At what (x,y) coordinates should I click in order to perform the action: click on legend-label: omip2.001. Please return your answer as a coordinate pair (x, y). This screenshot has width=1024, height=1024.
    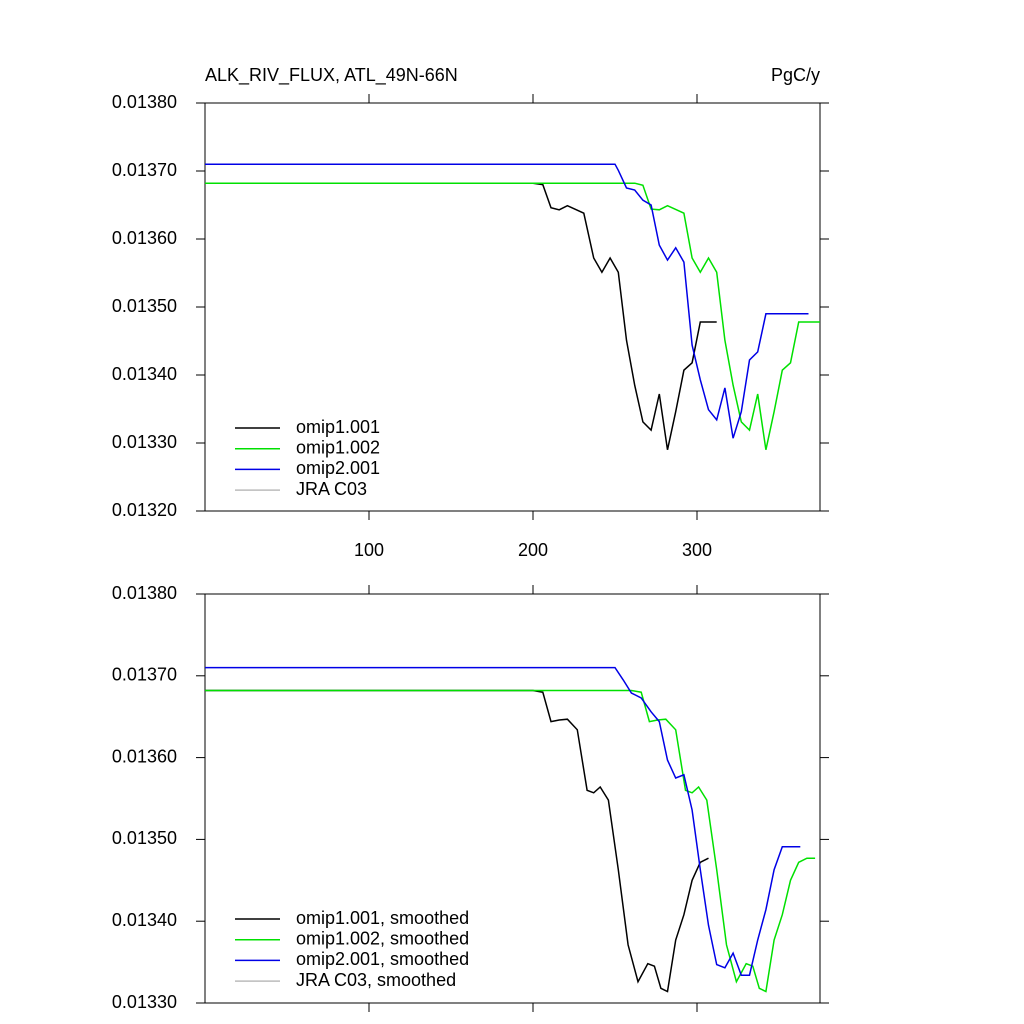
    Looking at the image, I should click on (338, 468).